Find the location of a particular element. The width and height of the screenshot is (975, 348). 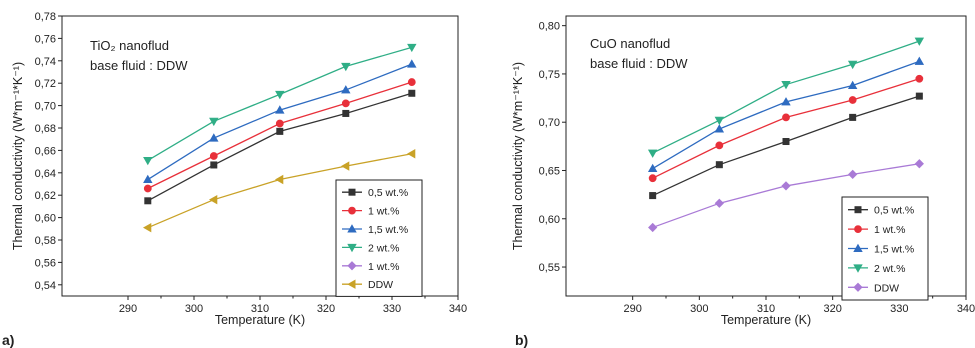

y-tick-label: 0,76 is located at coordinates (45, 39).